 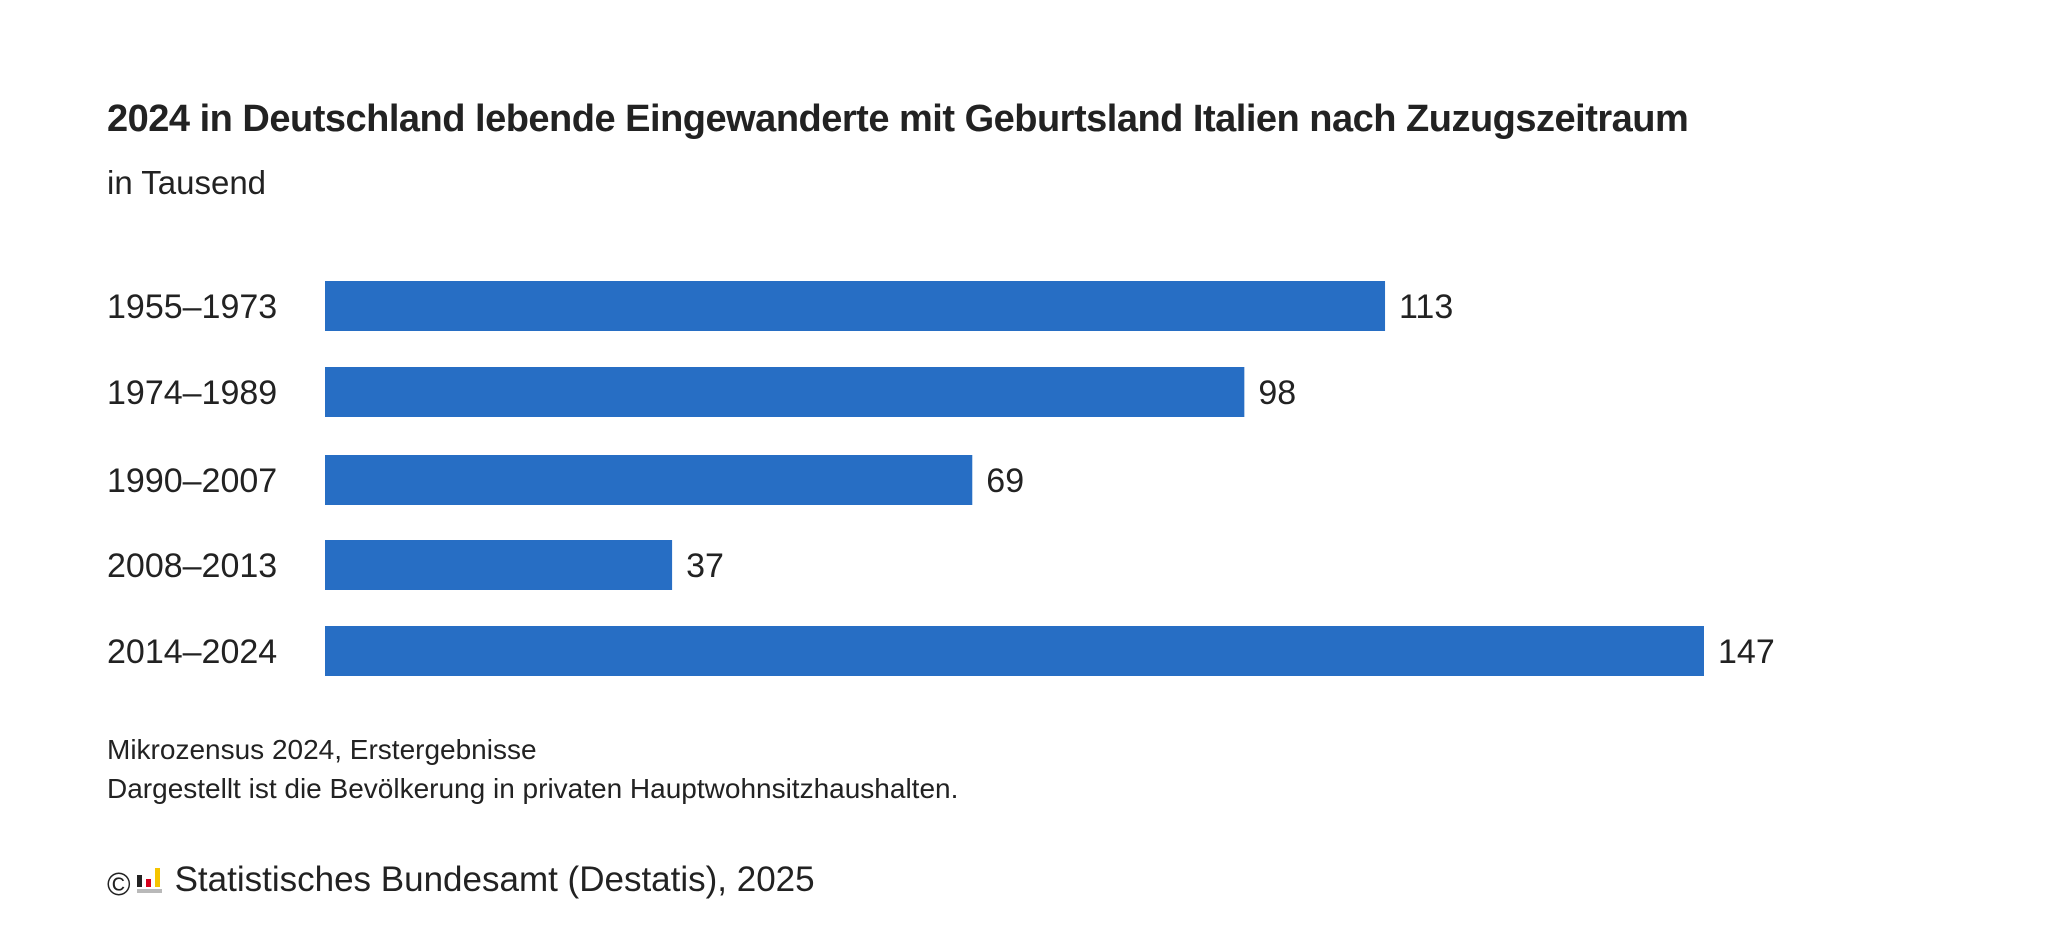 I want to click on category-label: 1974–1989, so click(x=192, y=393).